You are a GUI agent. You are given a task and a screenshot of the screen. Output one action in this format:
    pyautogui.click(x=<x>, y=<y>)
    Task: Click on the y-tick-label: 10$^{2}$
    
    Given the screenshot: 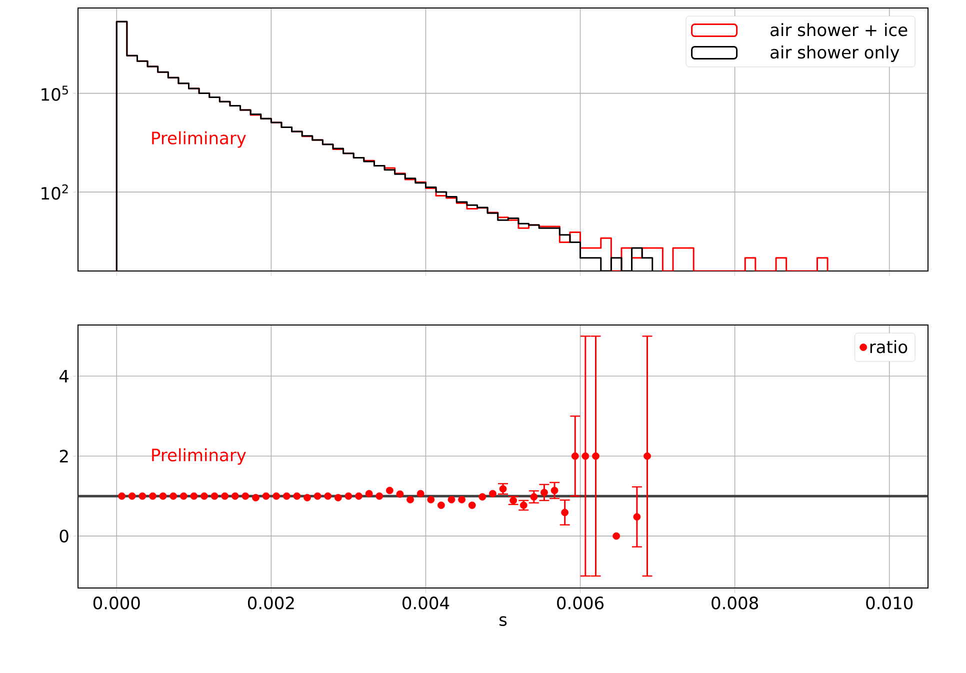 What is the action you would take?
    pyautogui.click(x=55, y=192)
    